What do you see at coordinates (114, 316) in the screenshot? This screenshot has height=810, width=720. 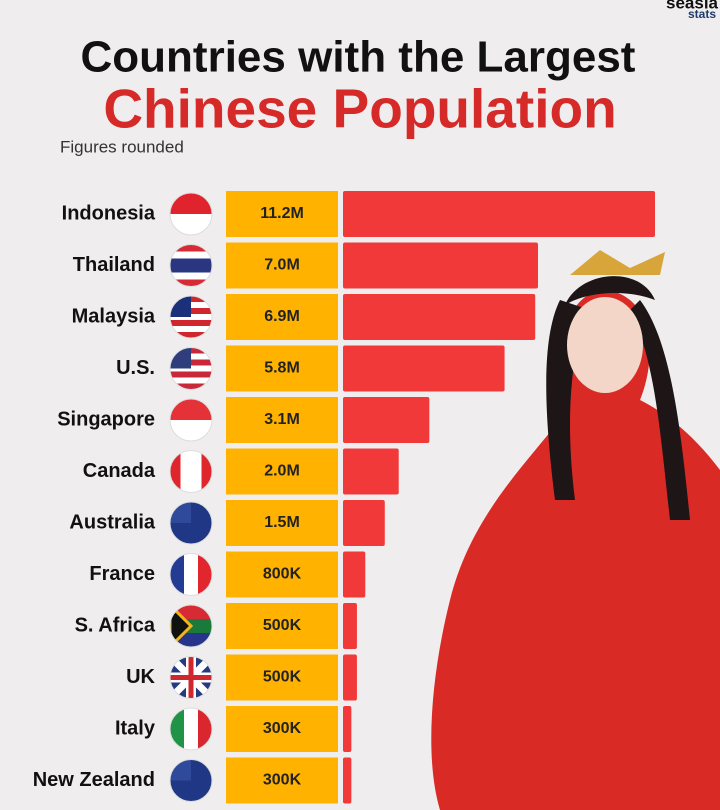 I see `category-label: Malaysia` at bounding box center [114, 316].